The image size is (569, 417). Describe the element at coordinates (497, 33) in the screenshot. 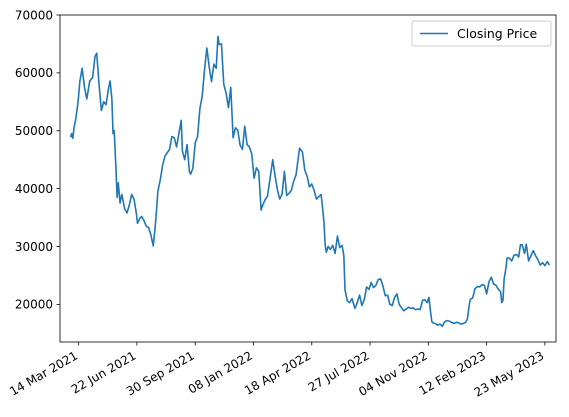

I see `legend-label-closing-price: Closing Price` at that location.